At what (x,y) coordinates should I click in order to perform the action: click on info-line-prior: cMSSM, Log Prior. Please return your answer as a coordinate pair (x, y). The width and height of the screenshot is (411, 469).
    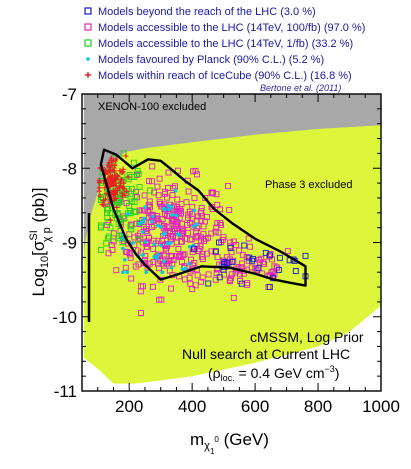
    Looking at the image, I should click on (307, 337).